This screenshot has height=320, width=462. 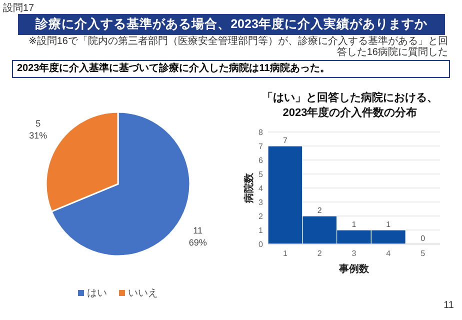 I want to click on data-label: 11 69%, so click(x=197, y=236).